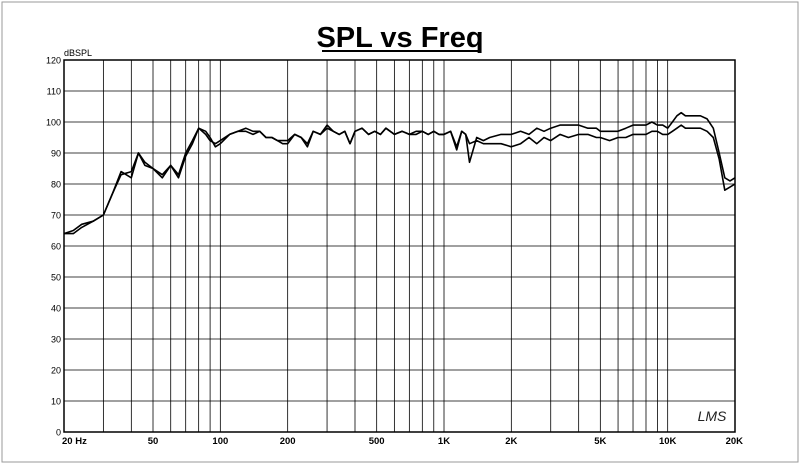  I want to click on y-tick-label: 80, so click(56, 185).